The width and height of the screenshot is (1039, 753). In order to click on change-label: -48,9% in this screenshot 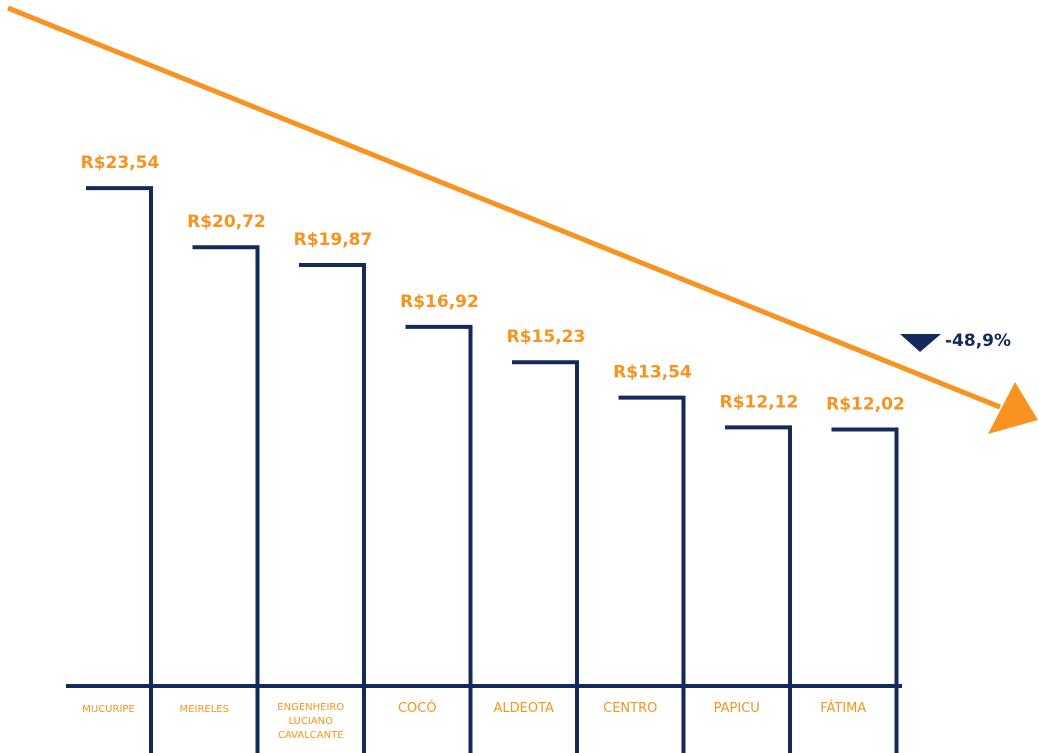, I will do `click(978, 341)`.